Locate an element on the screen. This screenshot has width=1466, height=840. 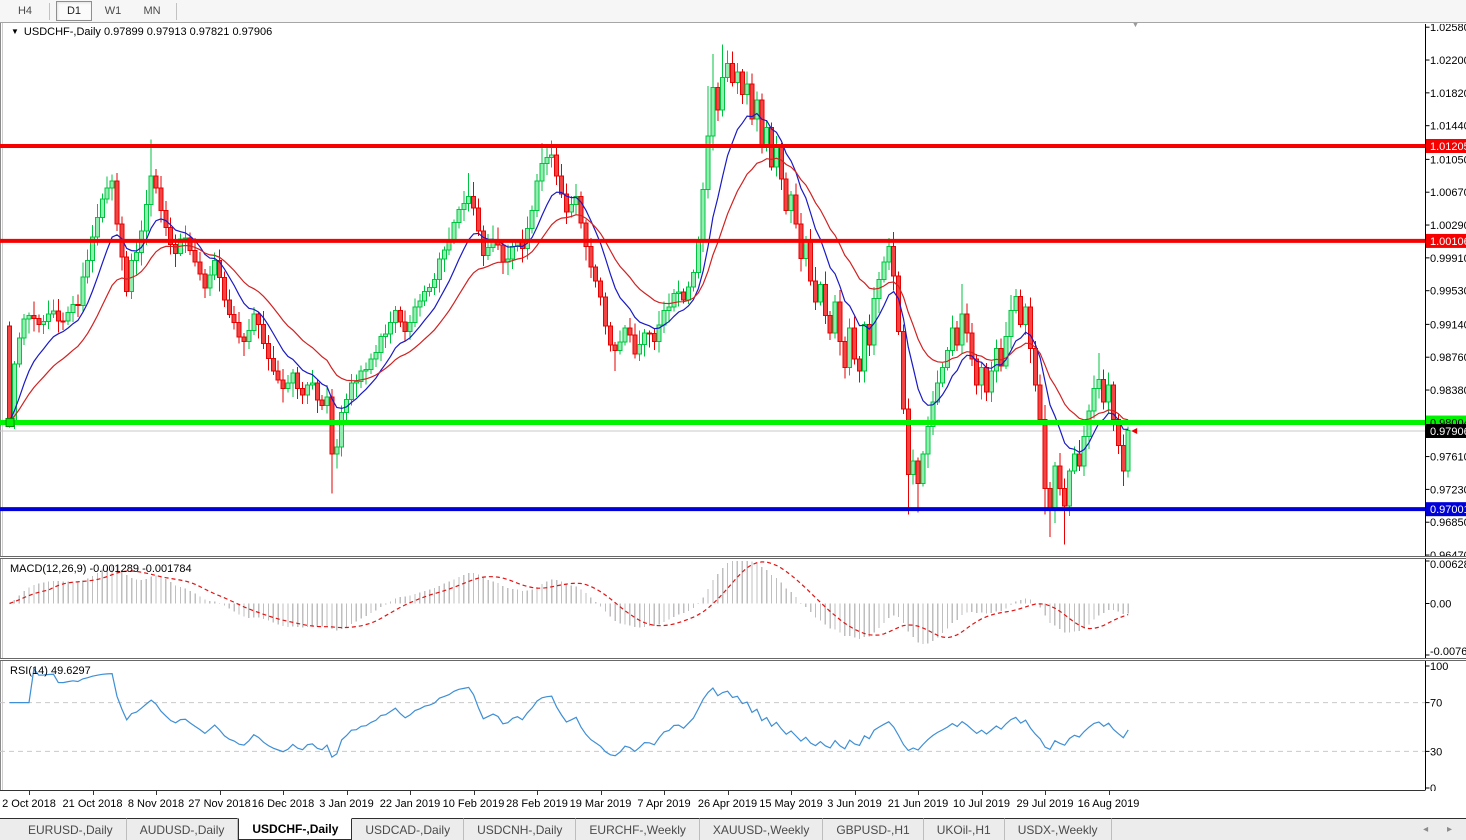
price-tag-current-text: 0.97906 is located at coordinates (1448, 432).